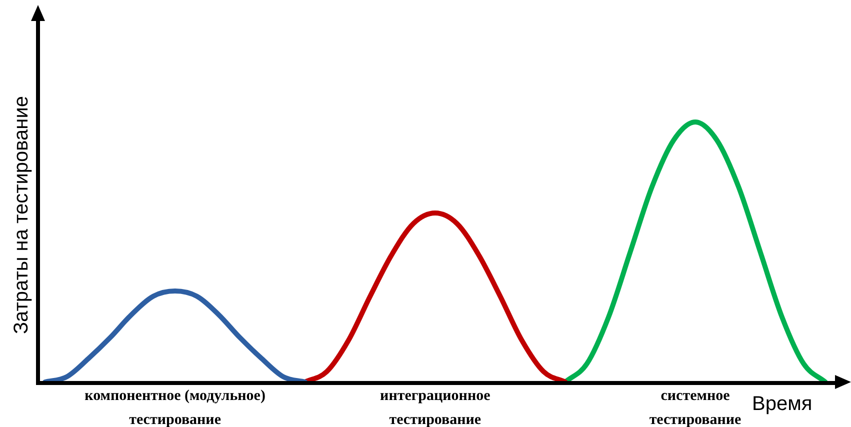 Image resolution: width=851 pixels, height=427 pixels. What do you see at coordinates (175, 407) in the screenshot?
I see `text: компонентное (модульное) тестирование` at bounding box center [175, 407].